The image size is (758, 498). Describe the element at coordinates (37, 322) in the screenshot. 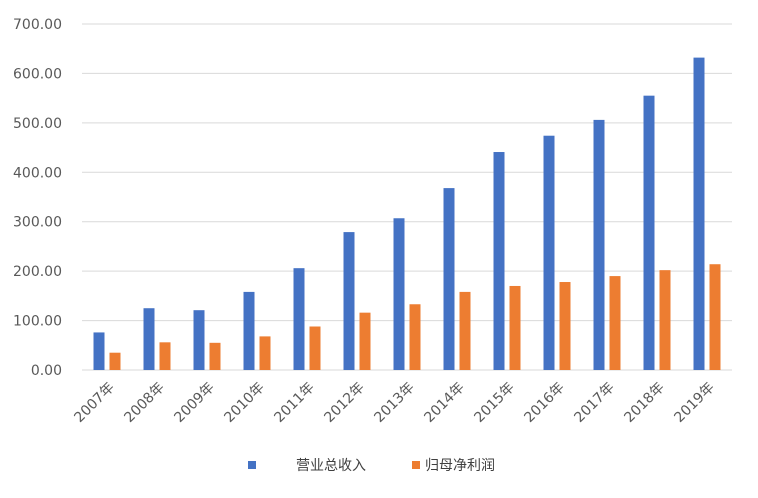

I see `y-tick-label: 100.00` at that location.